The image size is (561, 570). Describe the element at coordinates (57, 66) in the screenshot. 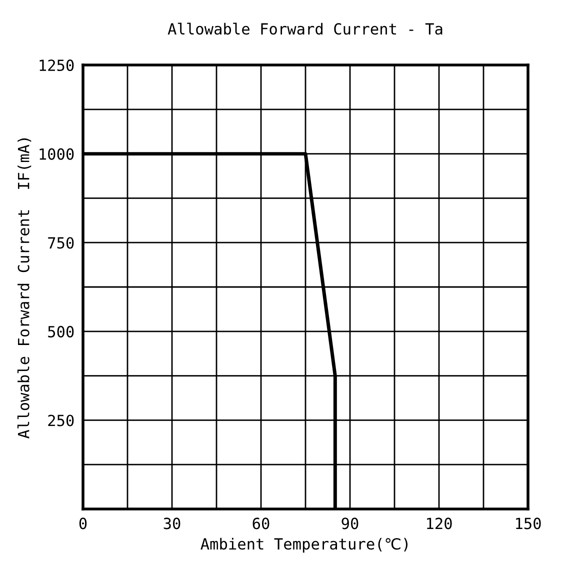

I see `y-tick-label: 1250` at that location.